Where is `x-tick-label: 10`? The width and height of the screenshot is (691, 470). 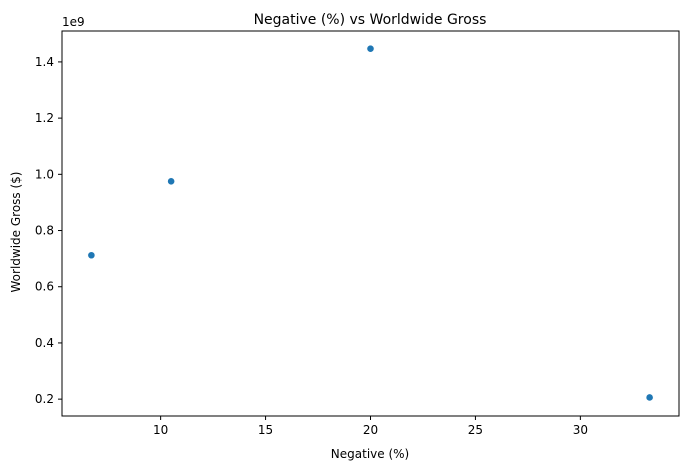 x-tick-label: 10 is located at coordinates (160, 430).